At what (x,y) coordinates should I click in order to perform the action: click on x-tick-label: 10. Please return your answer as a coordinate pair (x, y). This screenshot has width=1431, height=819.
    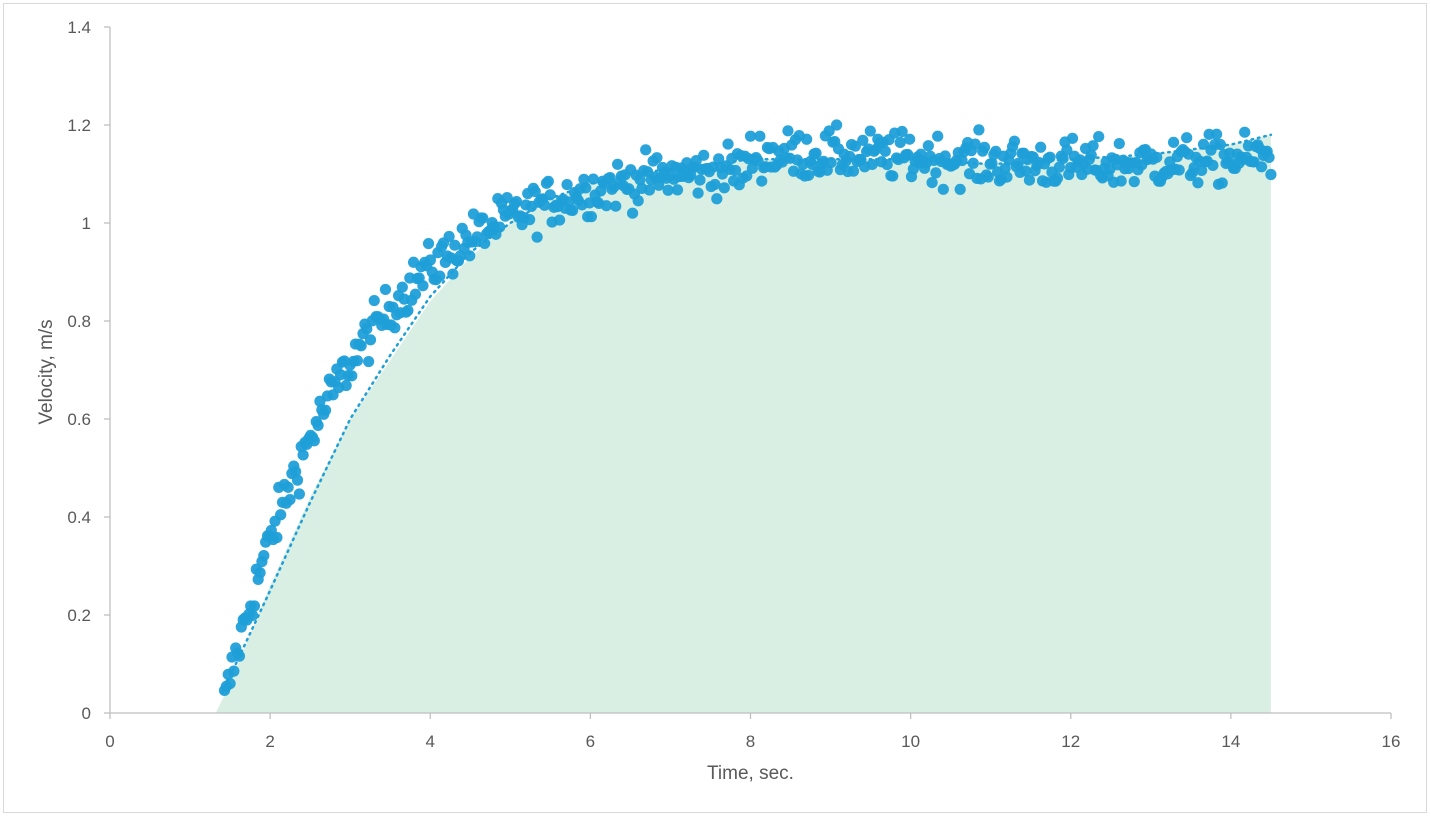
    Looking at the image, I should click on (910, 741).